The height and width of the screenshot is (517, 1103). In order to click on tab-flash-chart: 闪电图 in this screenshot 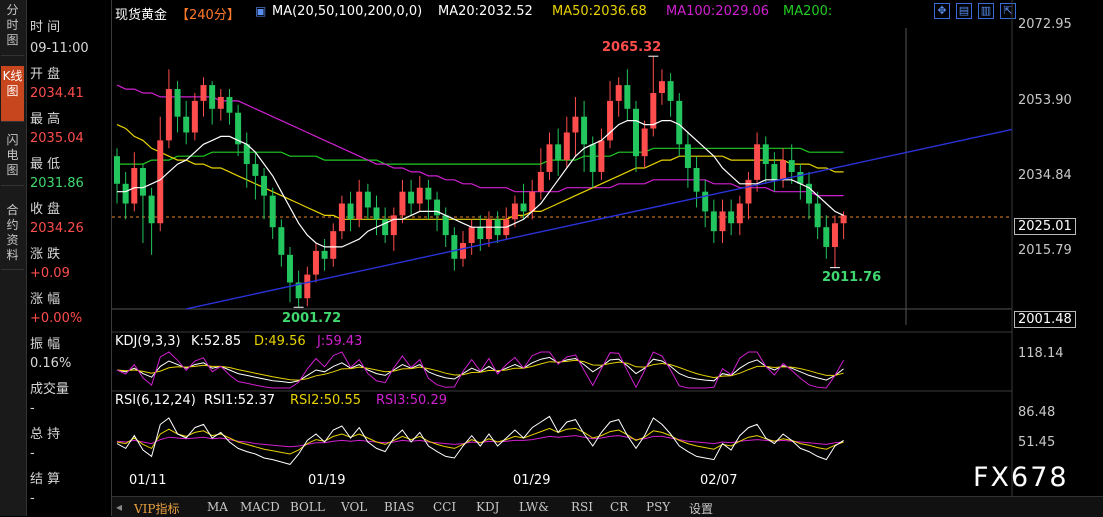, I will do `click(12, 158)`.